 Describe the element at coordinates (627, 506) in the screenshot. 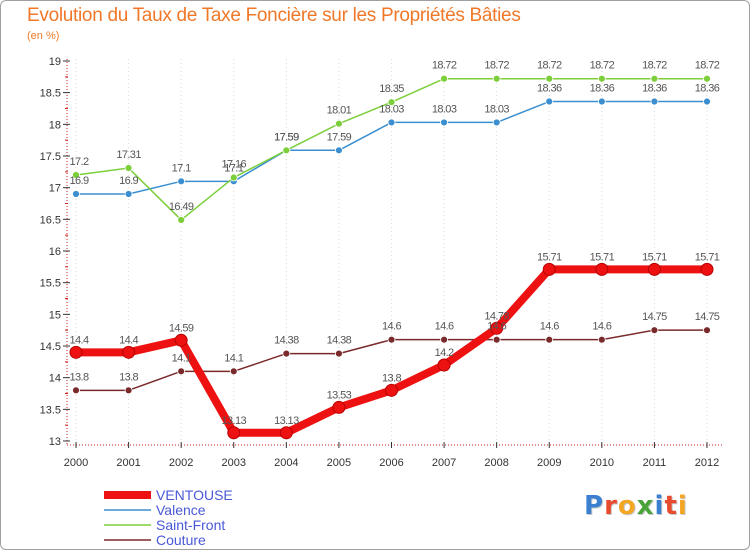

I see `logo-letter: o` at that location.